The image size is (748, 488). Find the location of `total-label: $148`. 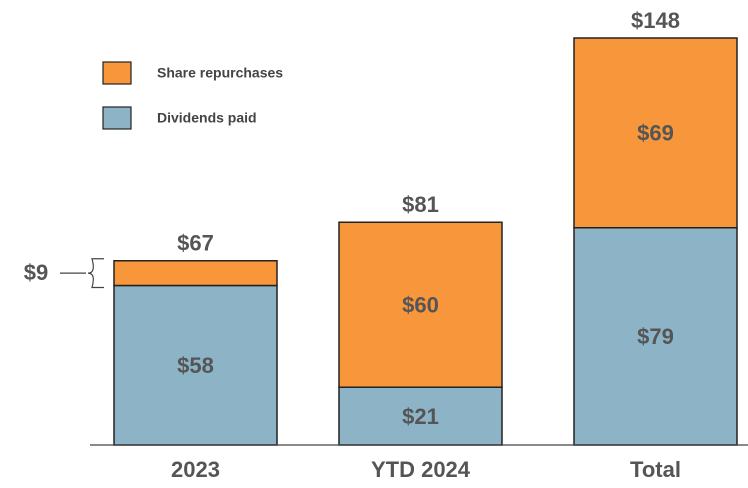

total-label: $148 is located at coordinates (655, 20).